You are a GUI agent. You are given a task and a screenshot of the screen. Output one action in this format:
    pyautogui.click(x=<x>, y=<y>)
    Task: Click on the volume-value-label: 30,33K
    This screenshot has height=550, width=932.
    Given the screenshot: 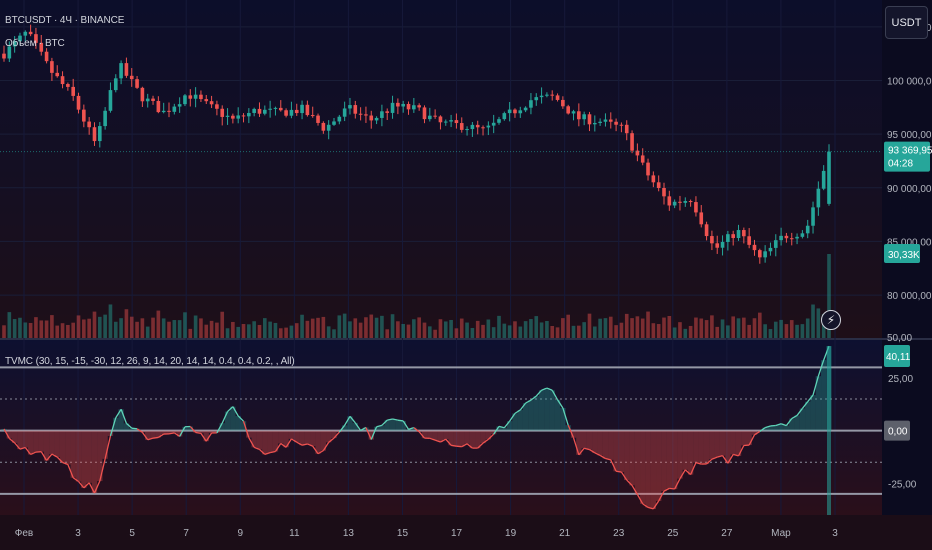 What is the action you would take?
    pyautogui.click(x=904, y=255)
    